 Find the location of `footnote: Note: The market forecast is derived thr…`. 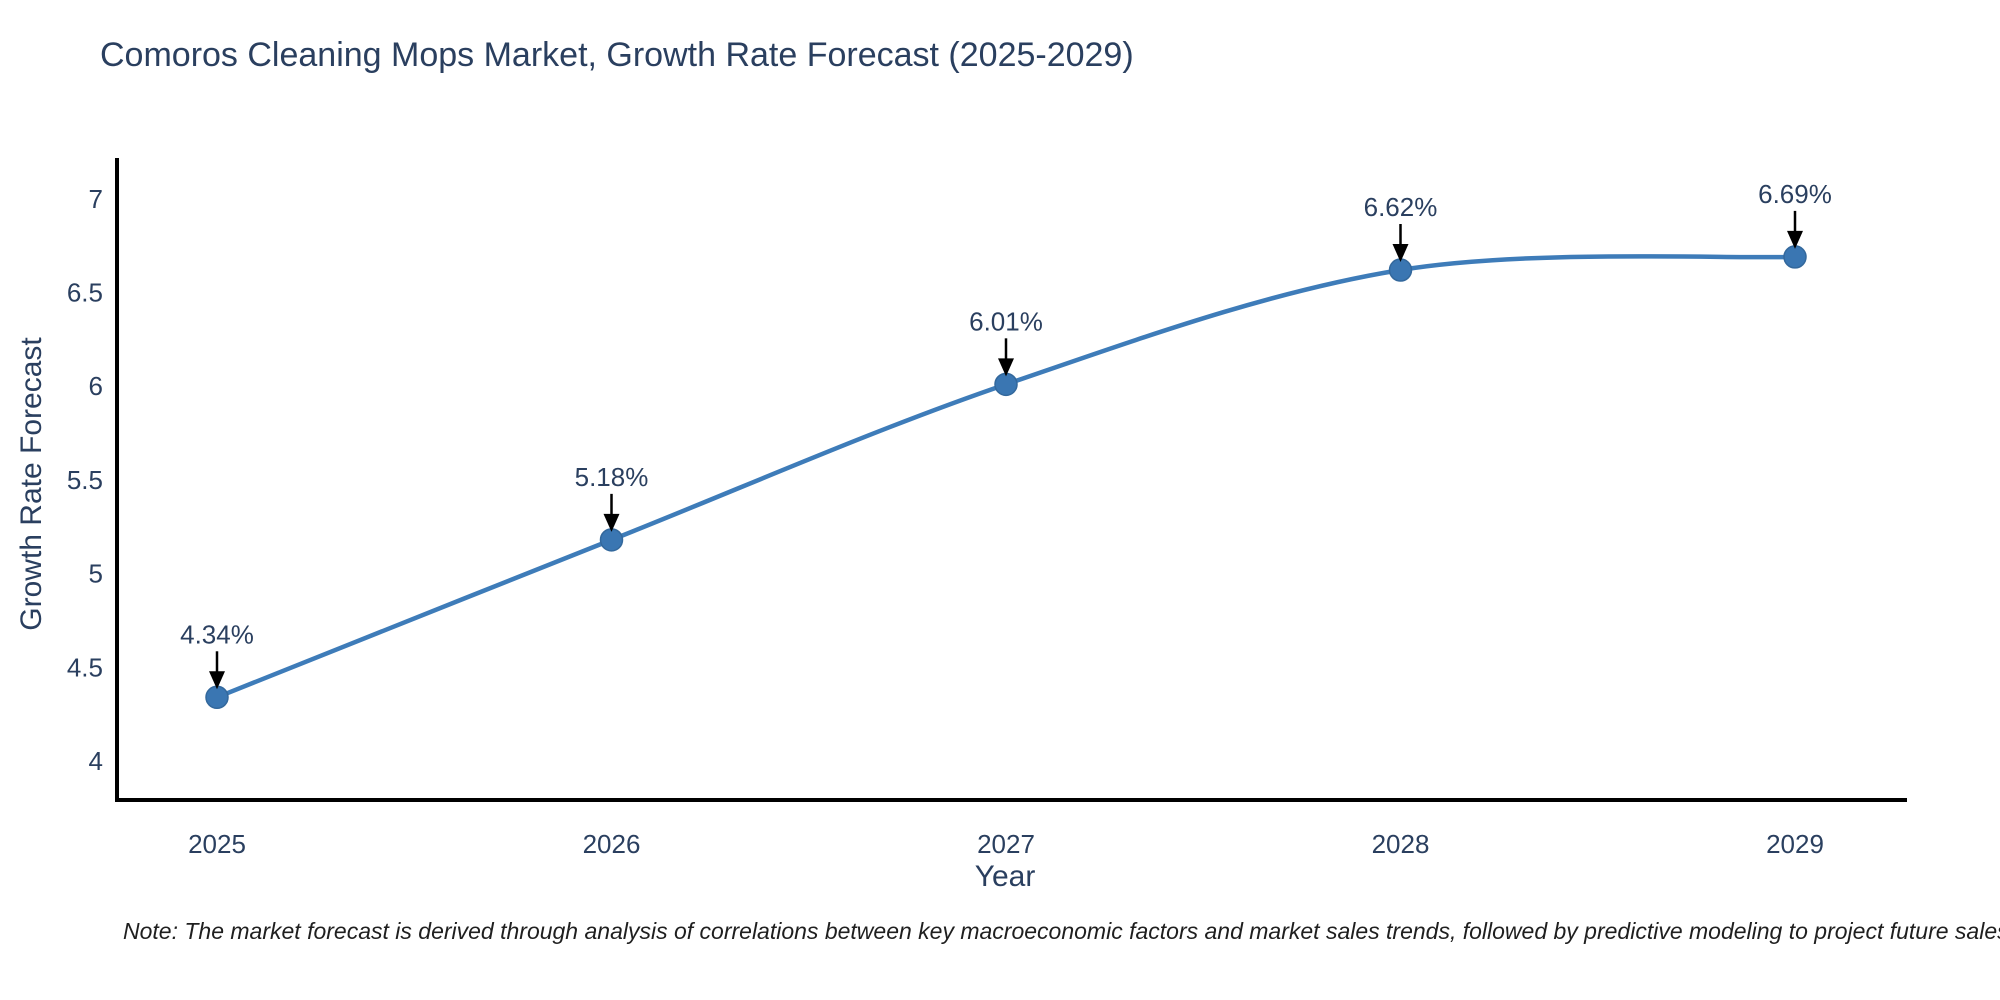

footnote: Note: The market forecast is derived thr… is located at coordinates (1061, 931).